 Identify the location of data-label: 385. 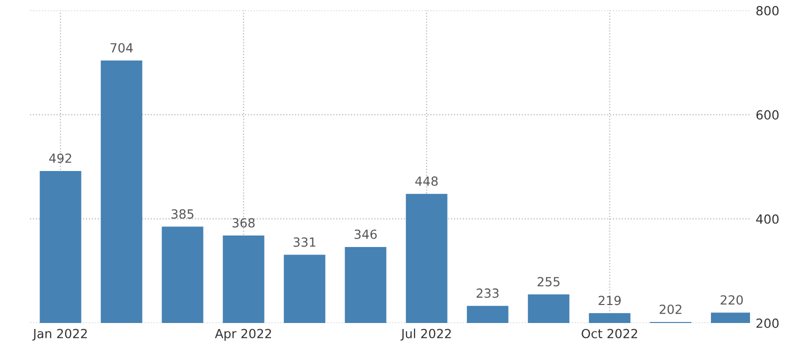
(183, 214).